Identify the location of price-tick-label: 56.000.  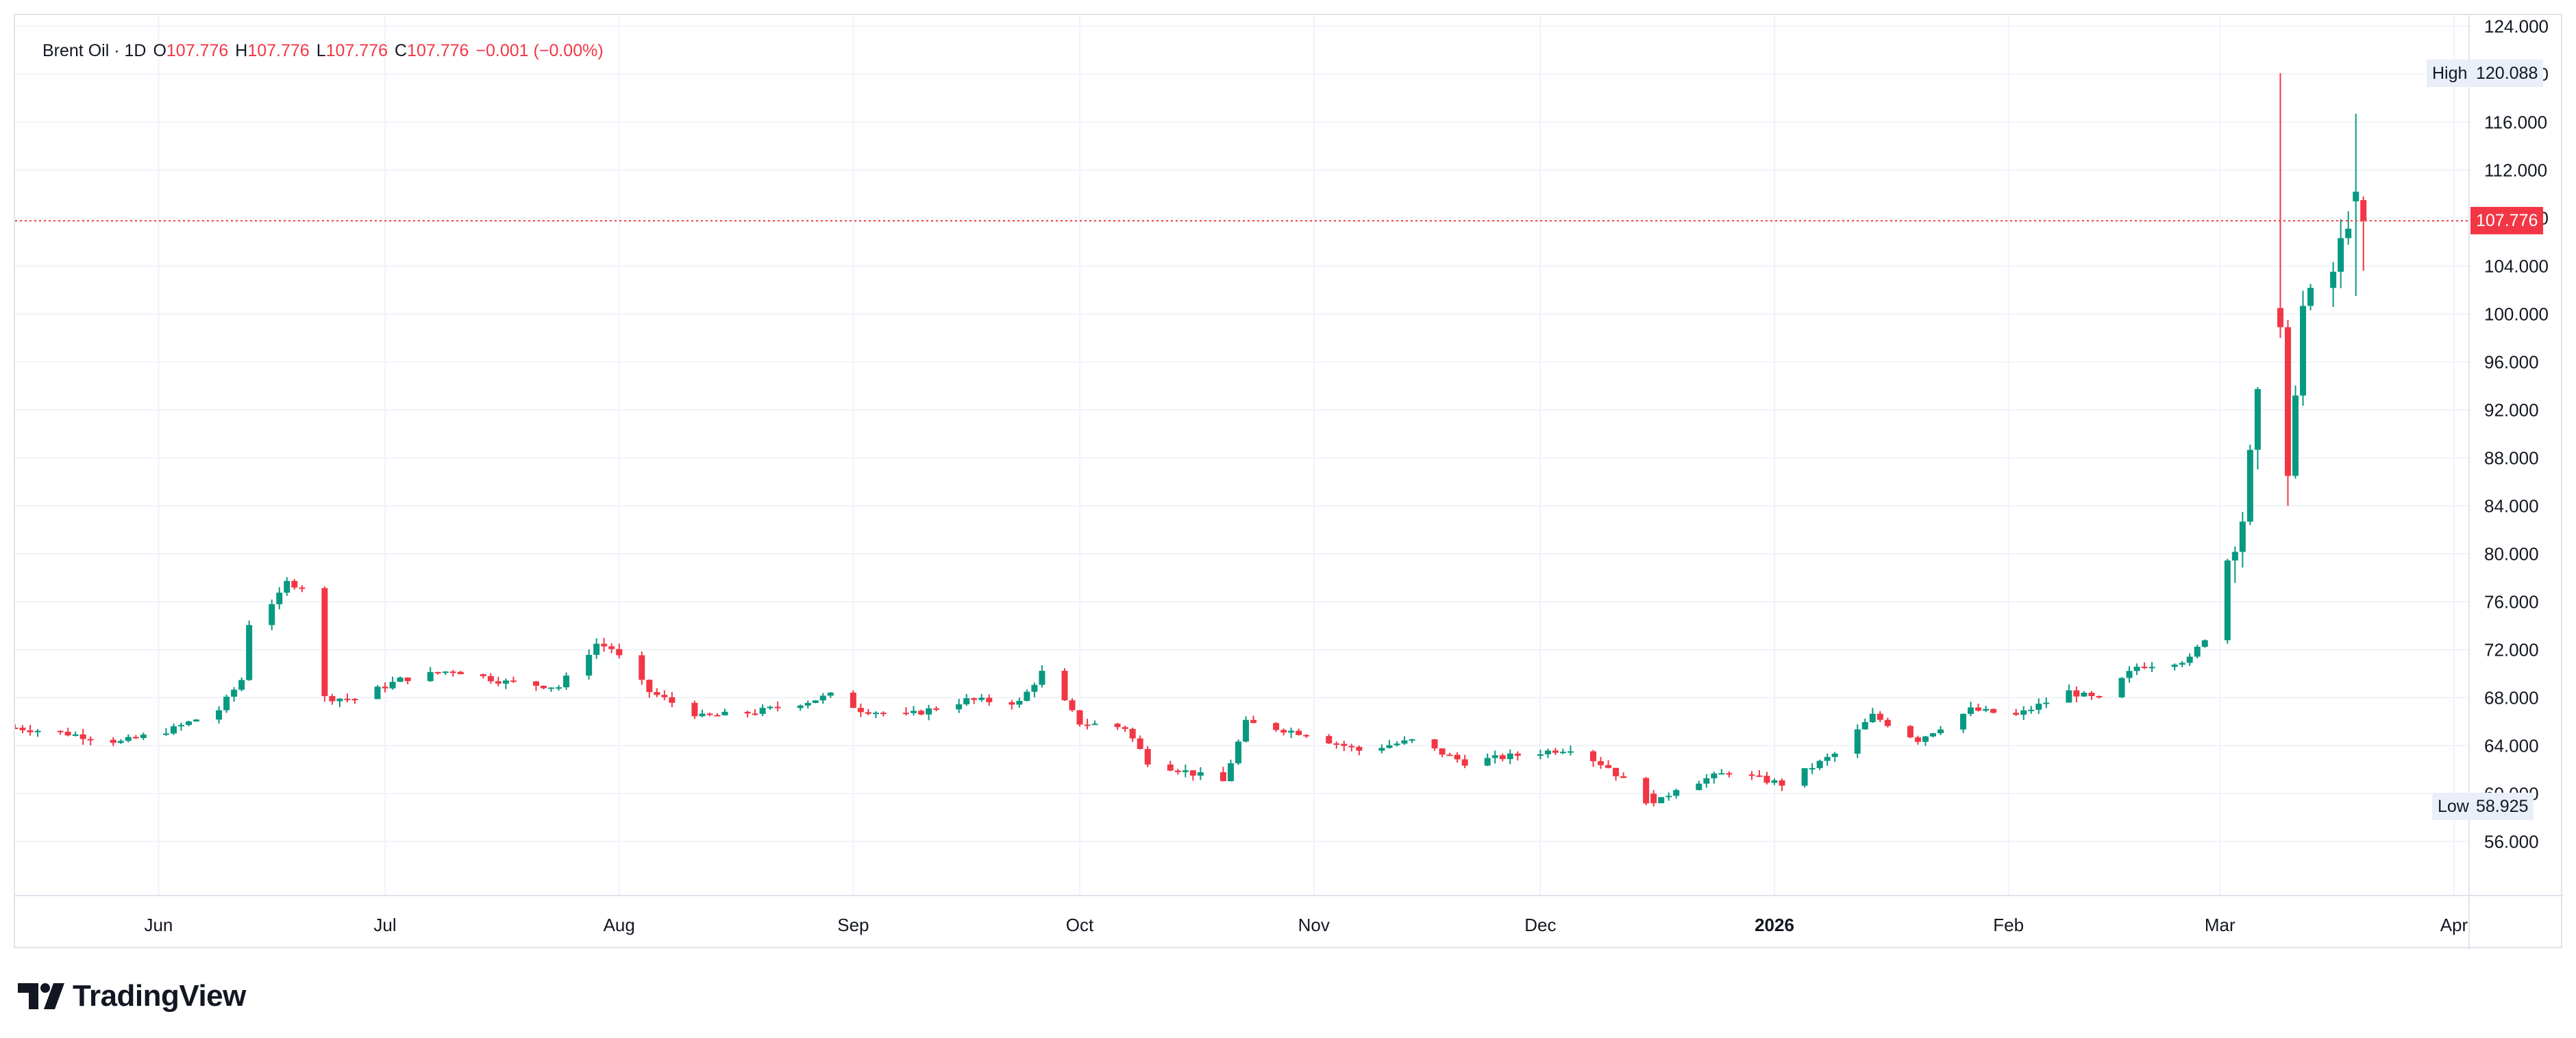
(2511, 842).